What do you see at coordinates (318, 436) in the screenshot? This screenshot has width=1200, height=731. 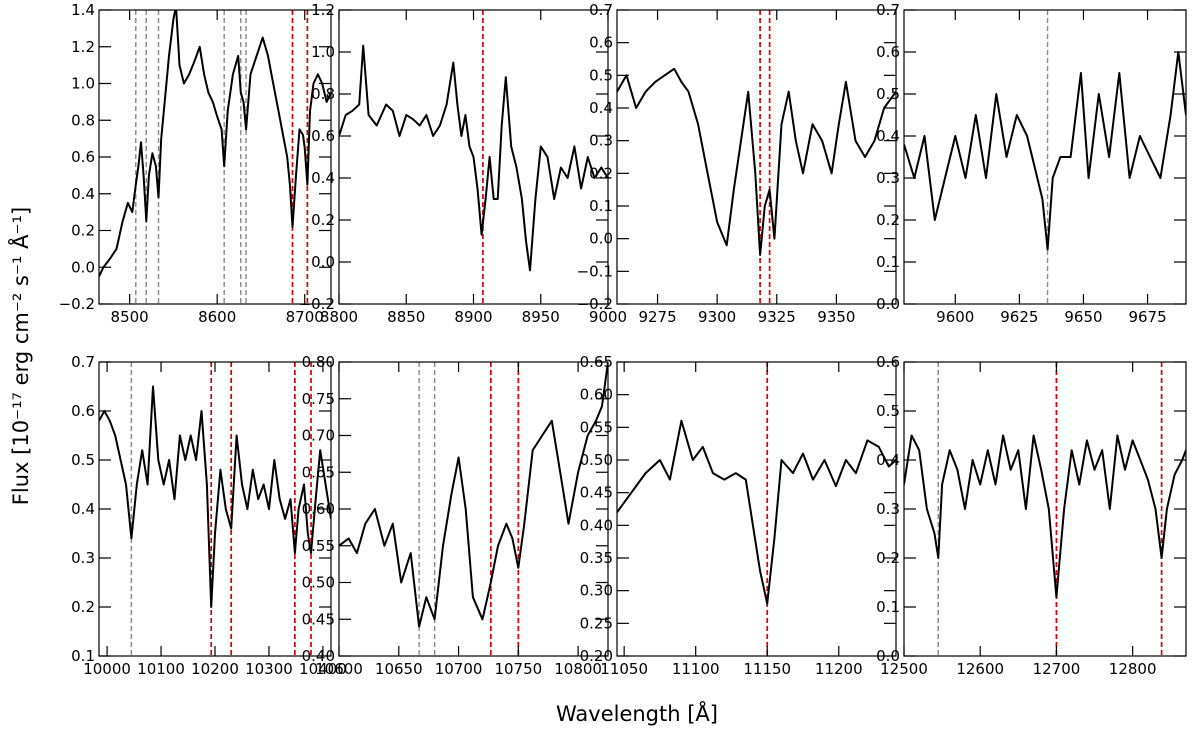 I see `y-tick-label: 0.70` at bounding box center [318, 436].